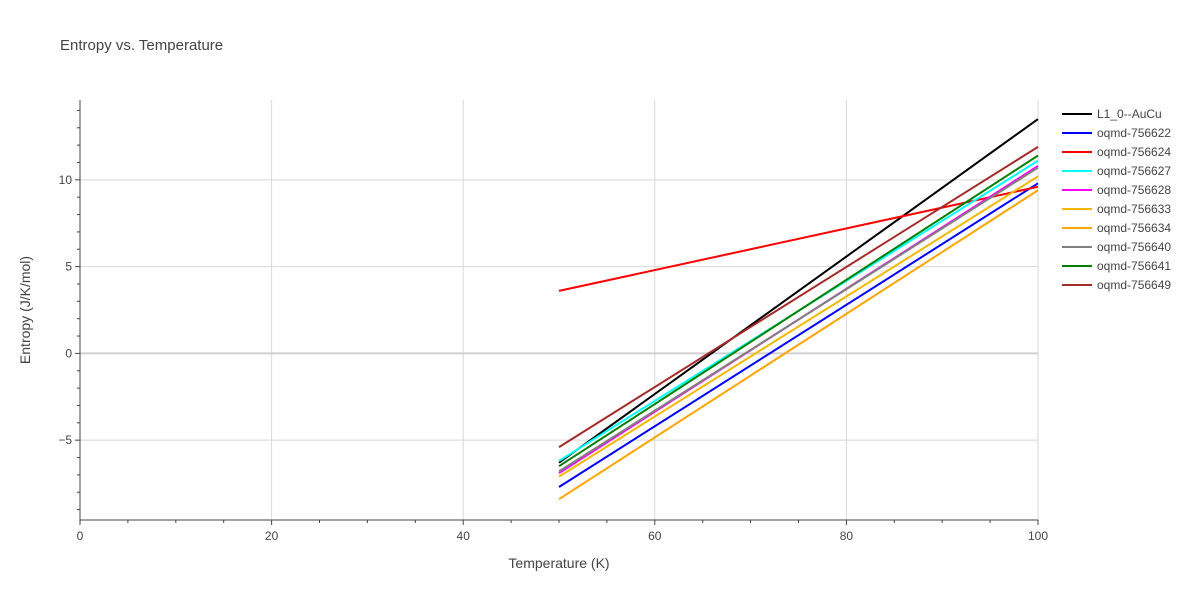 This screenshot has height=600, width=1200. What do you see at coordinates (1129, 114) in the screenshot?
I see `legend-label: L1_0--AuCu` at bounding box center [1129, 114].